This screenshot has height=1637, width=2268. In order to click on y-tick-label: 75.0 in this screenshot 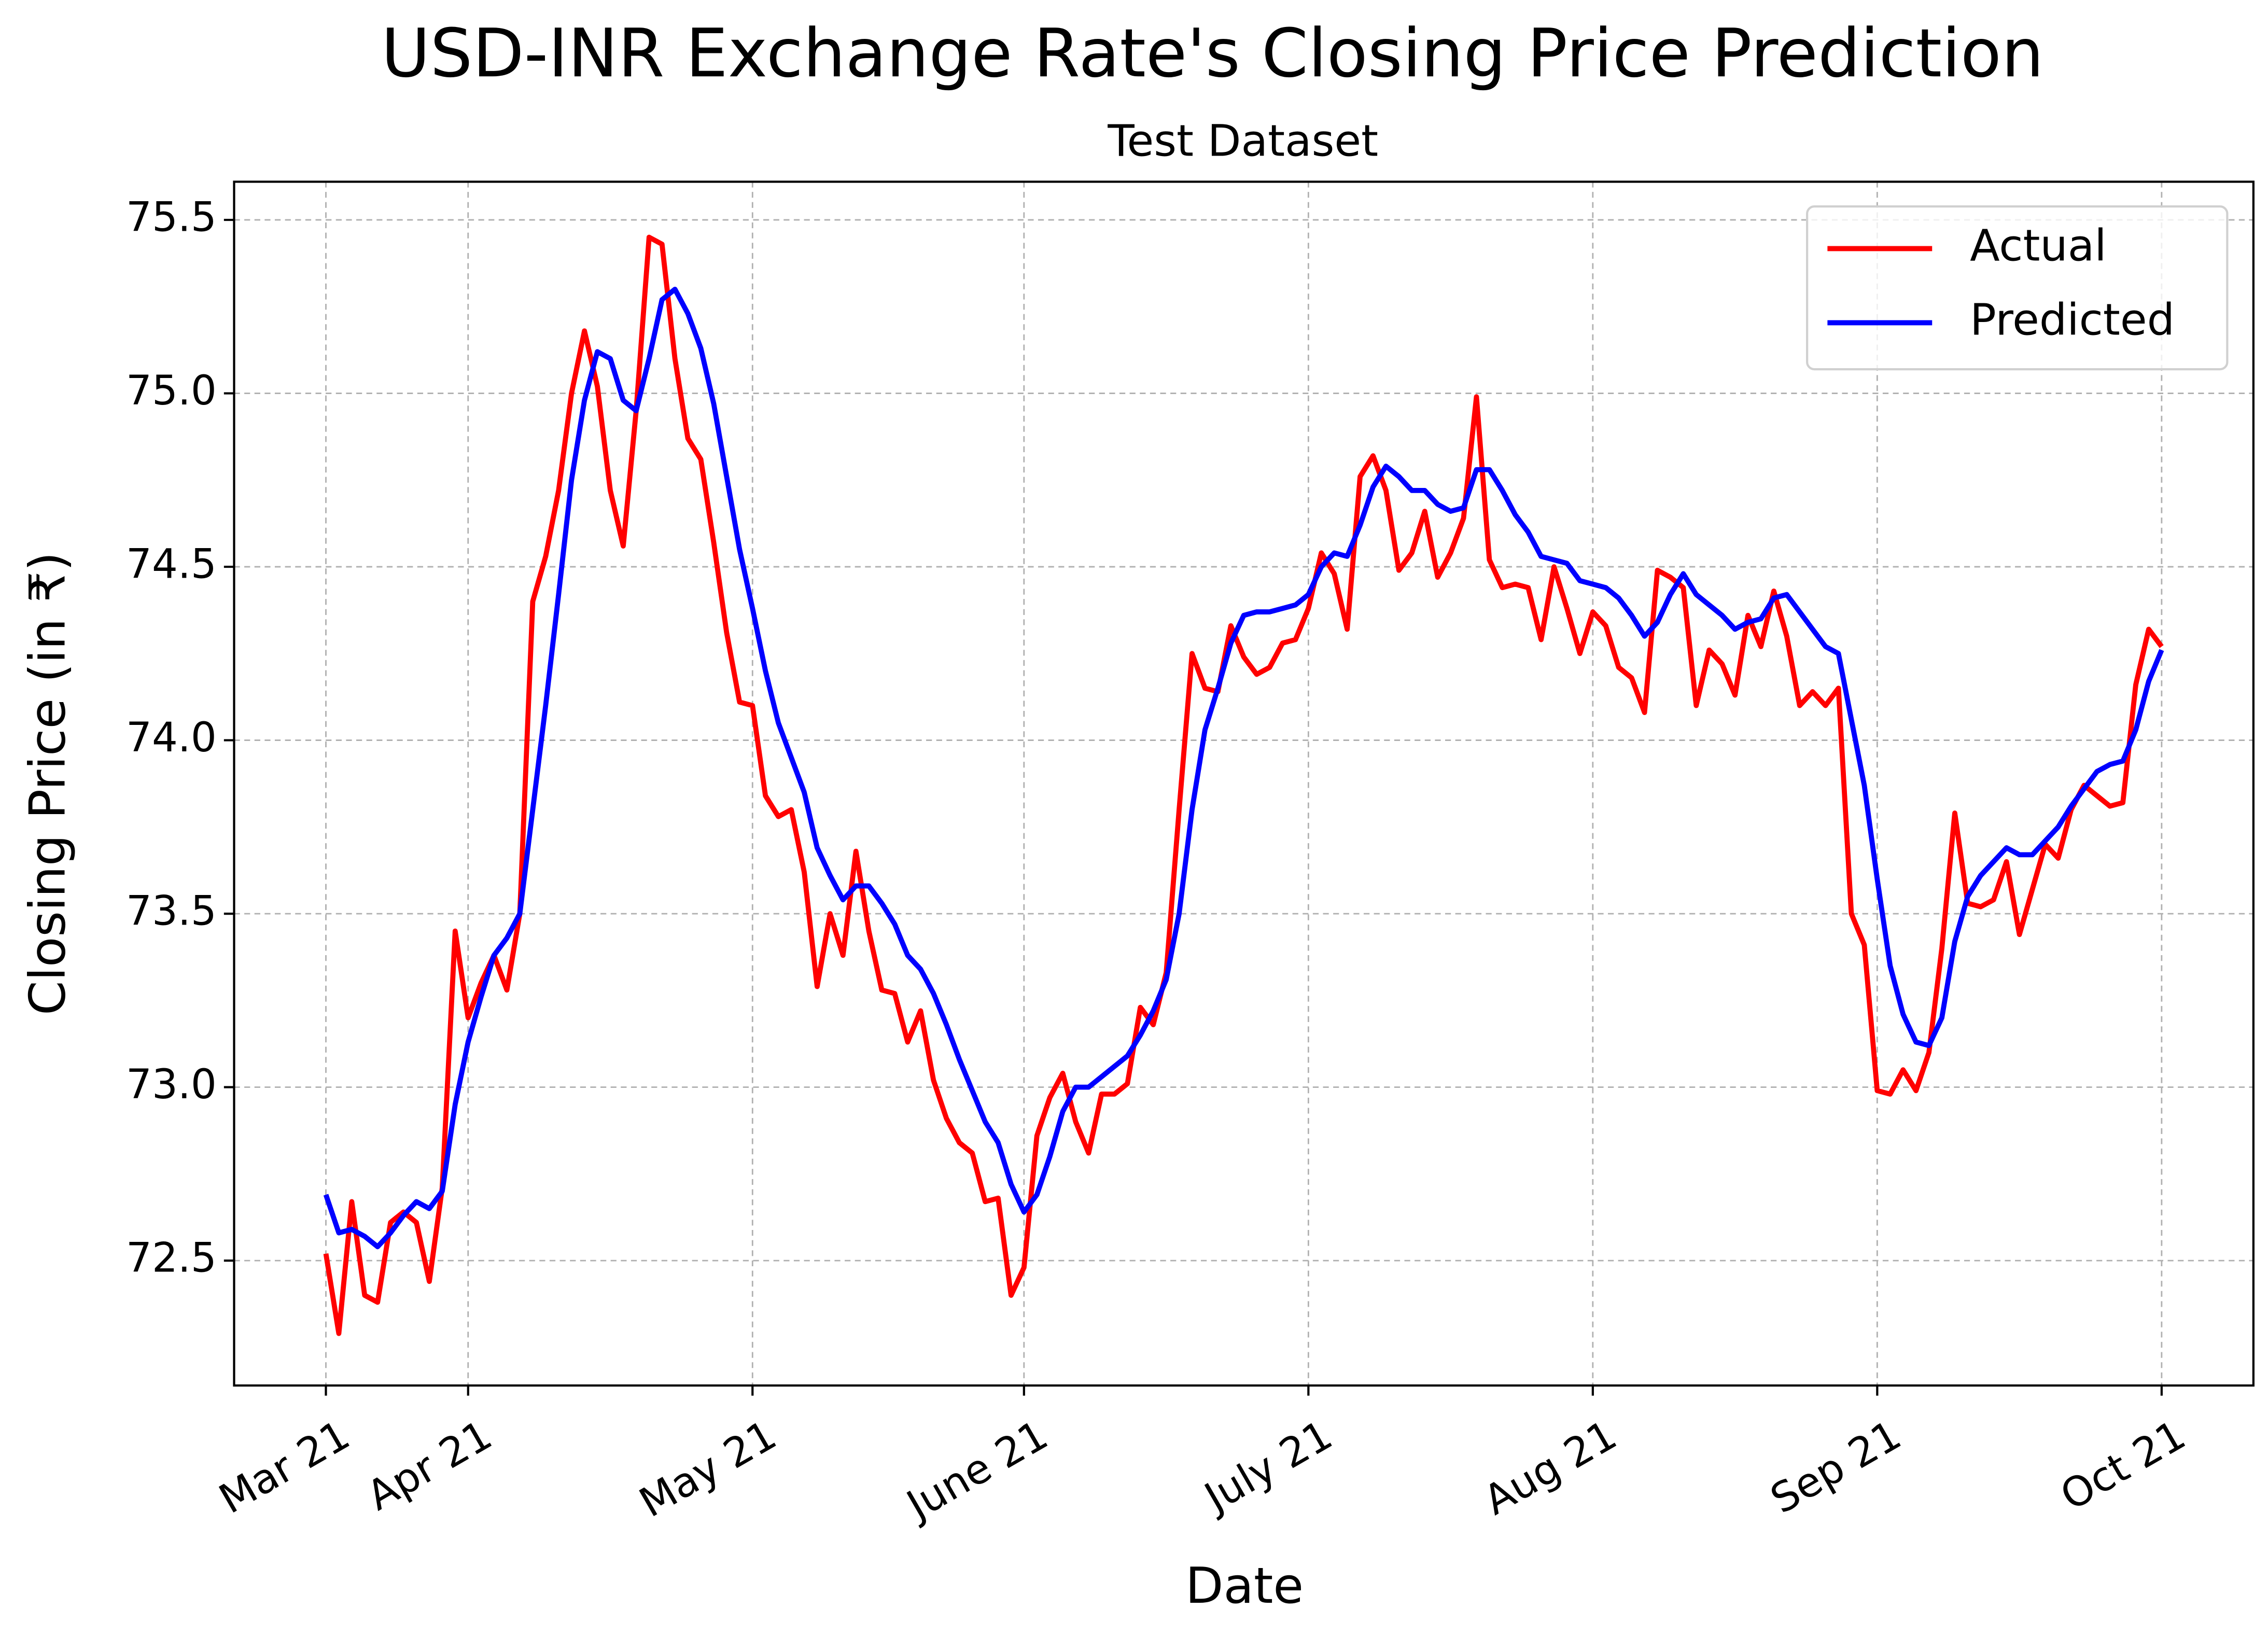, I will do `click(171, 390)`.